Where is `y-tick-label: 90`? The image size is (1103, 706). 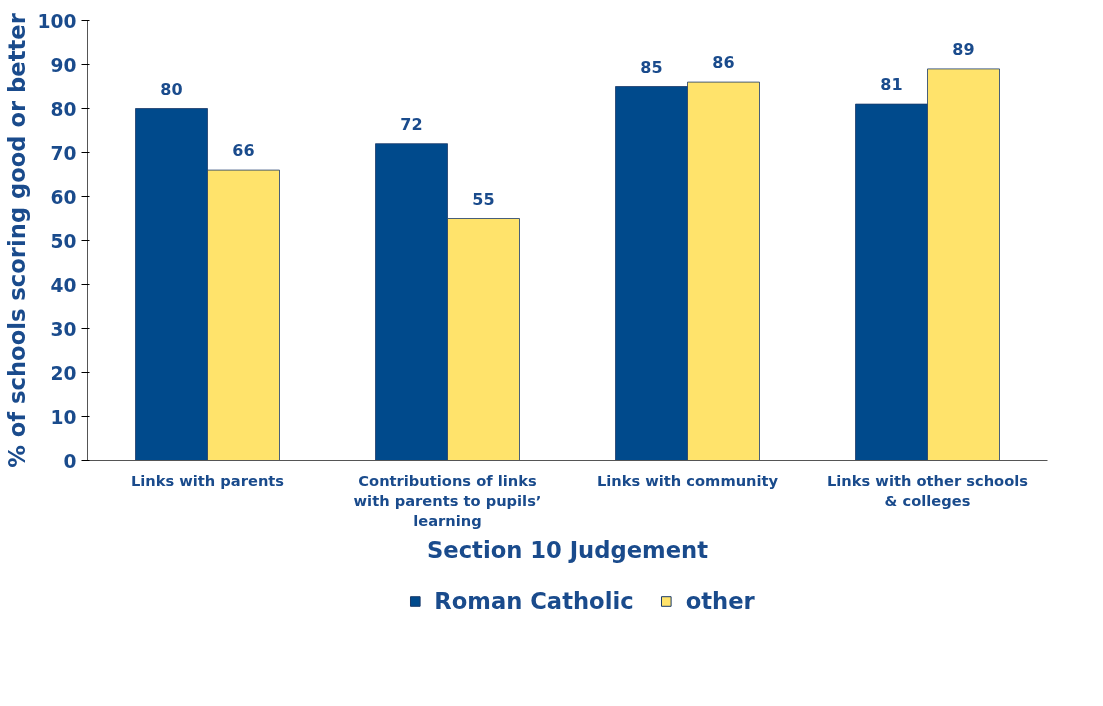 y-tick-label: 90 is located at coordinates (63, 65).